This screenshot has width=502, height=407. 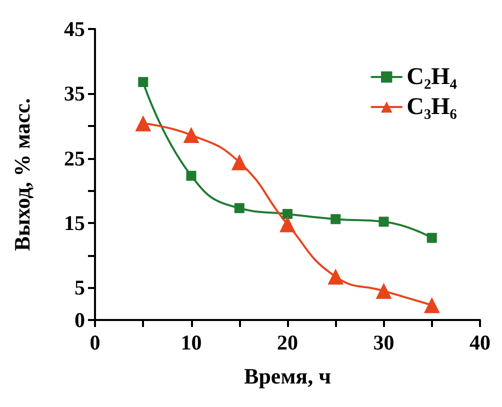 I want to click on y-axis-title: Выход, % масс., so click(x=22, y=174).